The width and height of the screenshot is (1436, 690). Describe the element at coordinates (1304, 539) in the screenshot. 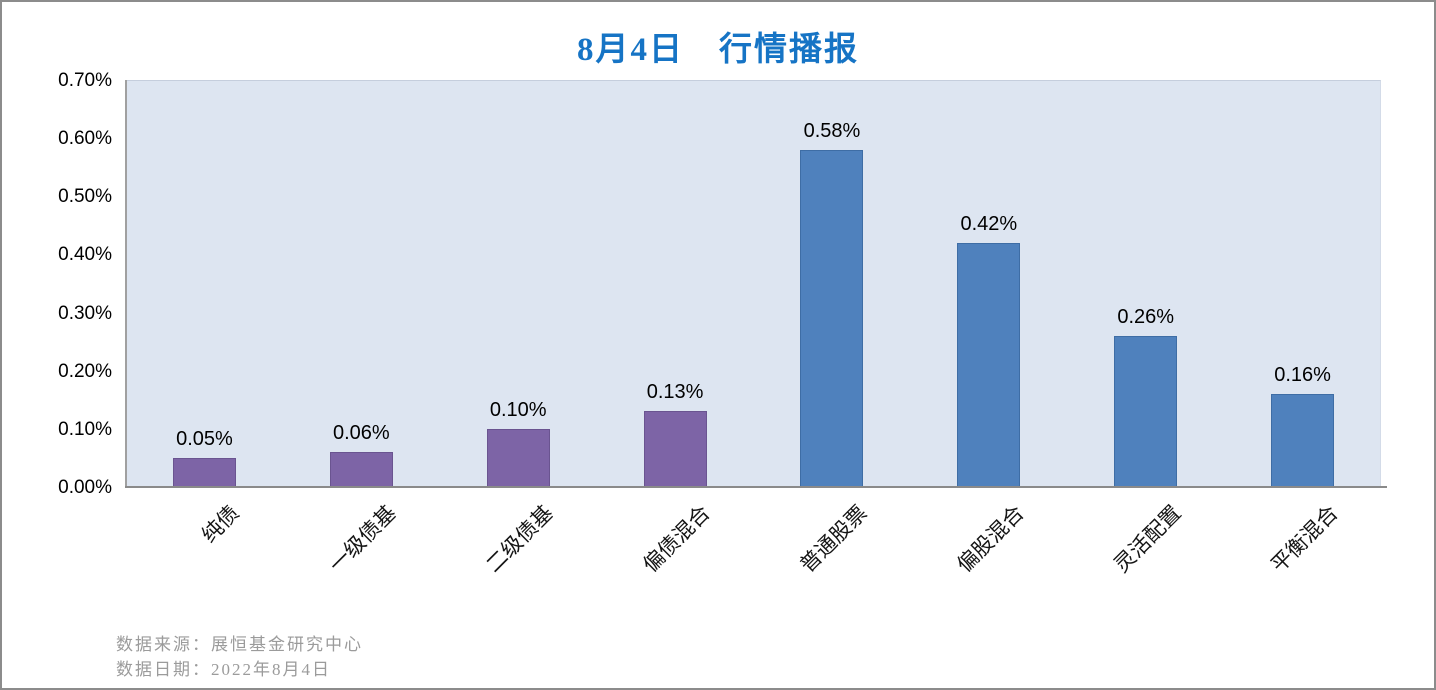

I see `category-label: 平衡混合` at that location.